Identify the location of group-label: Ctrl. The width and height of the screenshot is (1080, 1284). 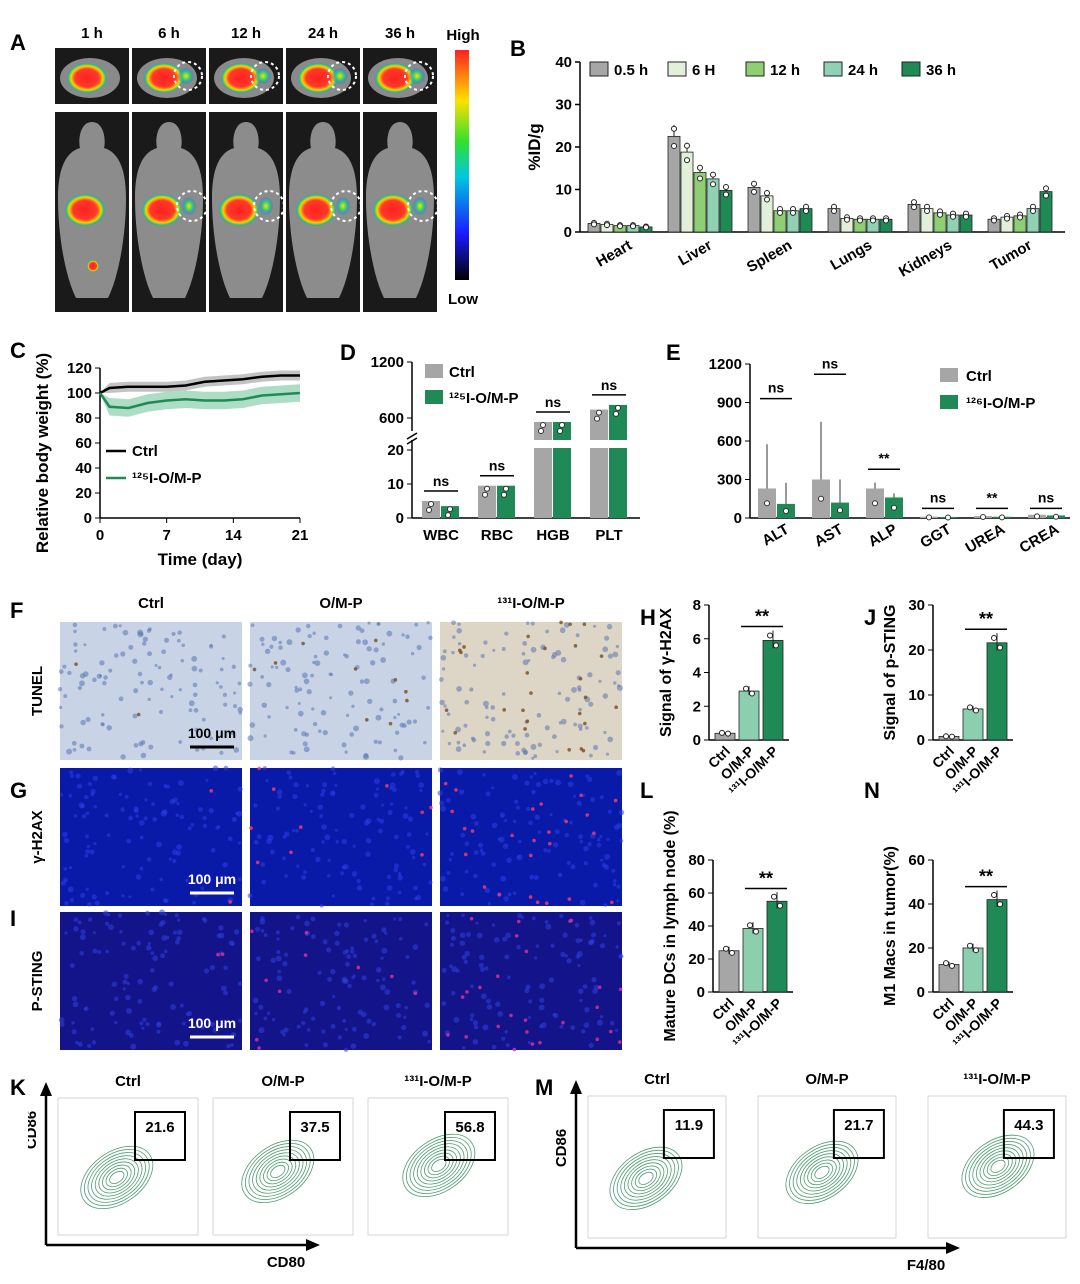
(657, 1079).